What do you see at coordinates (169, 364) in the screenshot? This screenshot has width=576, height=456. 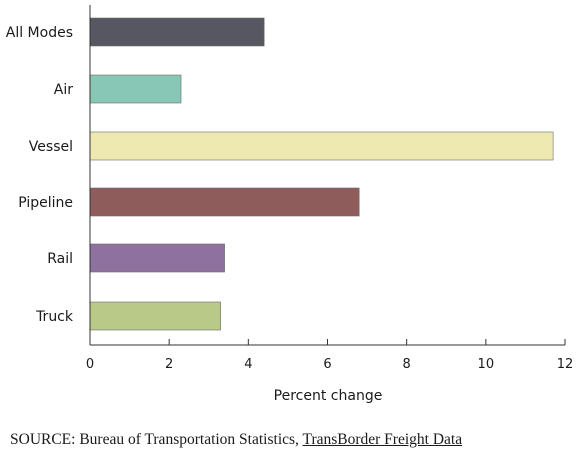 I see `x-tick-label-2: 2` at bounding box center [169, 364].